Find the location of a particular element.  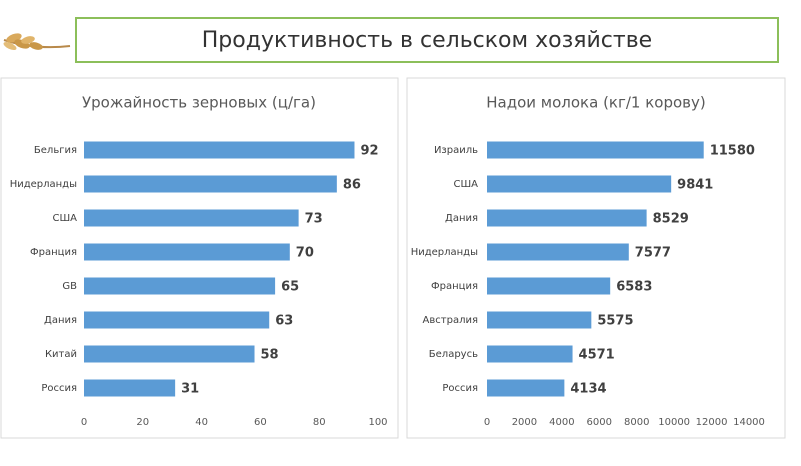

value-label: 58 is located at coordinates (270, 355).